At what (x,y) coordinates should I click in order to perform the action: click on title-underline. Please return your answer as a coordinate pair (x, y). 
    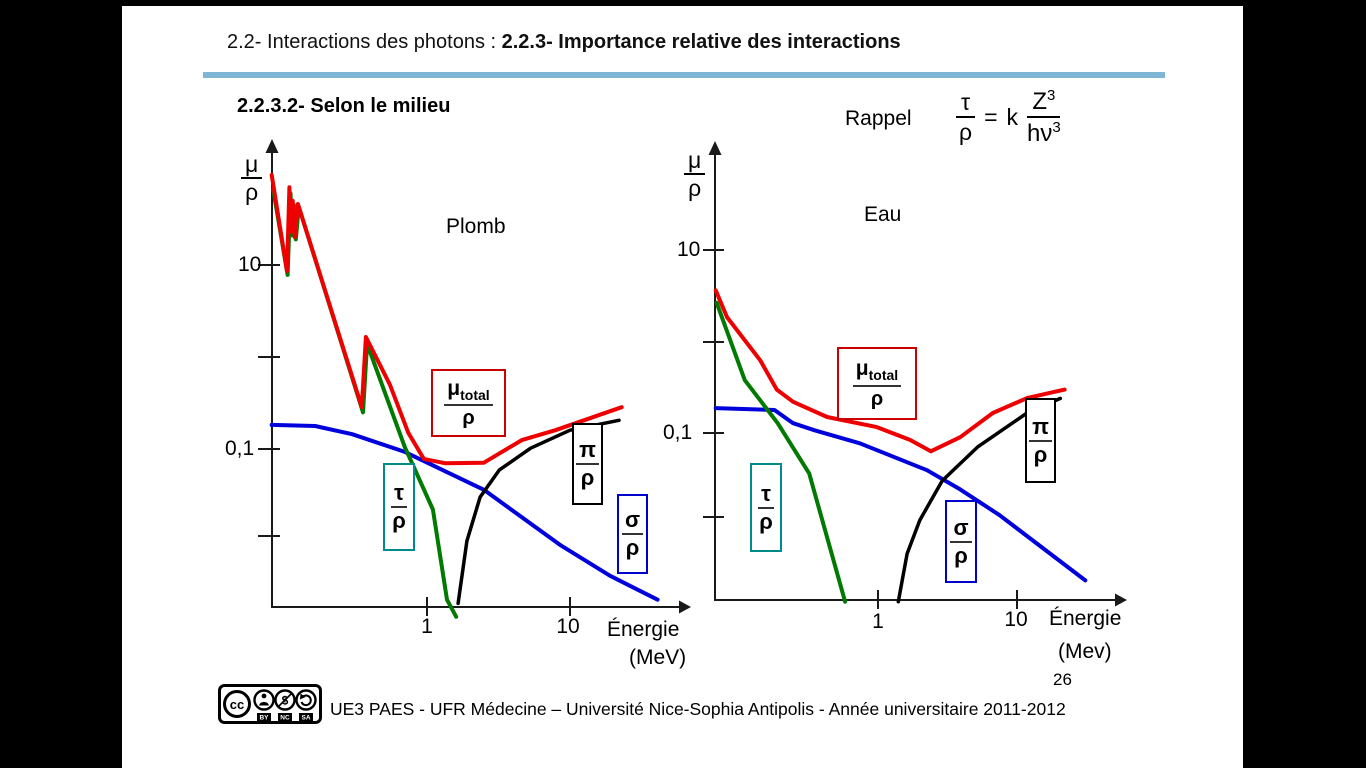
    Looking at the image, I should click on (684, 75).